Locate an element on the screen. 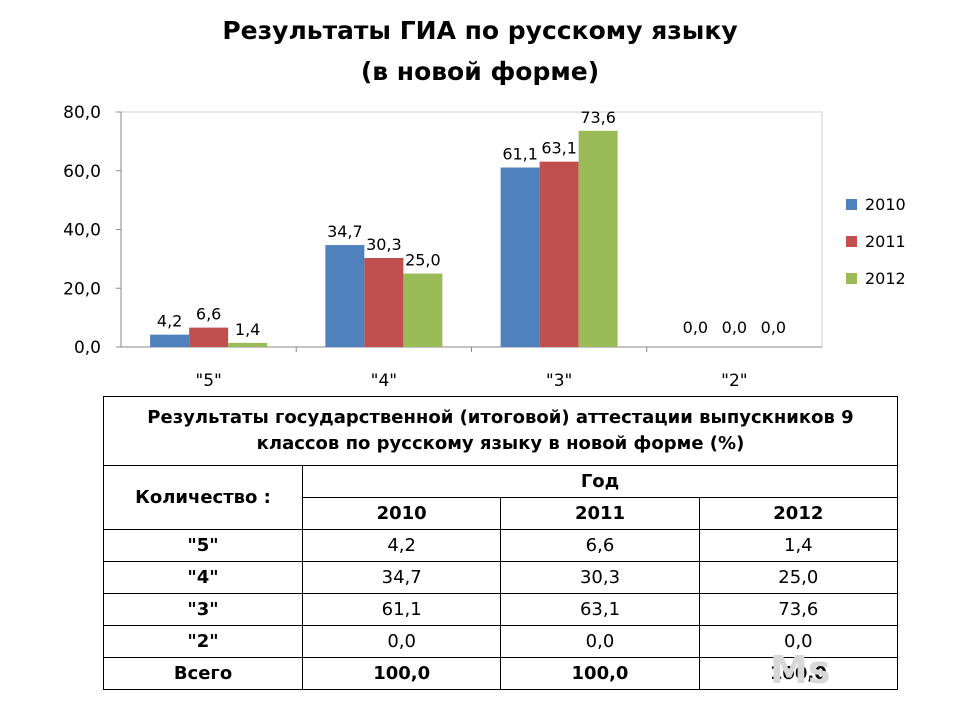  table-cell: 1,4 is located at coordinates (798, 545).